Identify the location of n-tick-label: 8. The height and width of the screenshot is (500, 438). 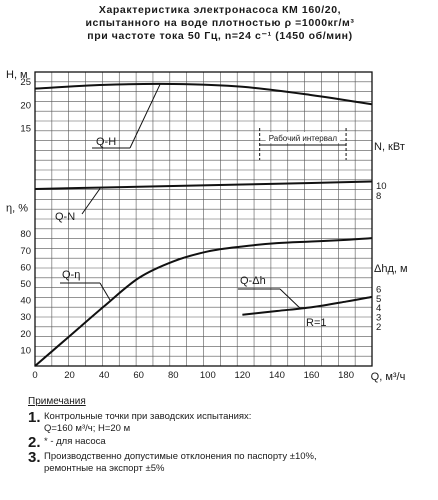
(378, 196).